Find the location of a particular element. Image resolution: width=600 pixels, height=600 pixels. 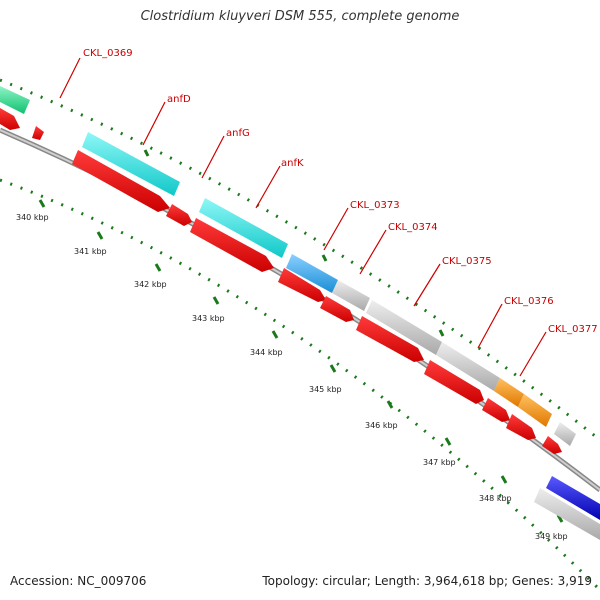

gene-label-ckl0375: CKL_0375 is located at coordinates (467, 261).